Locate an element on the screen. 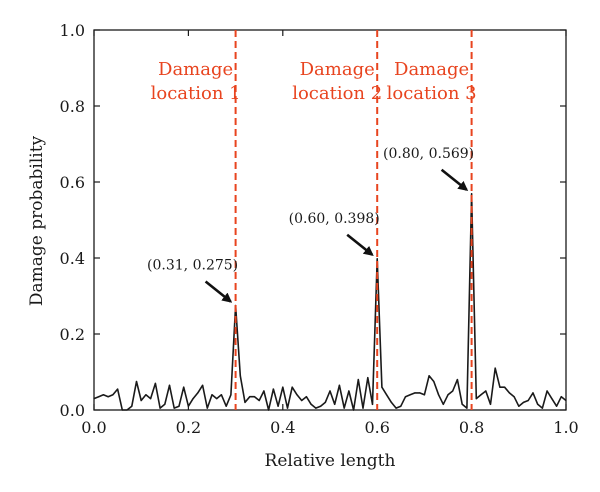 The height and width of the screenshot is (492, 600). y-tick-label: 0.0 is located at coordinates (72, 410).